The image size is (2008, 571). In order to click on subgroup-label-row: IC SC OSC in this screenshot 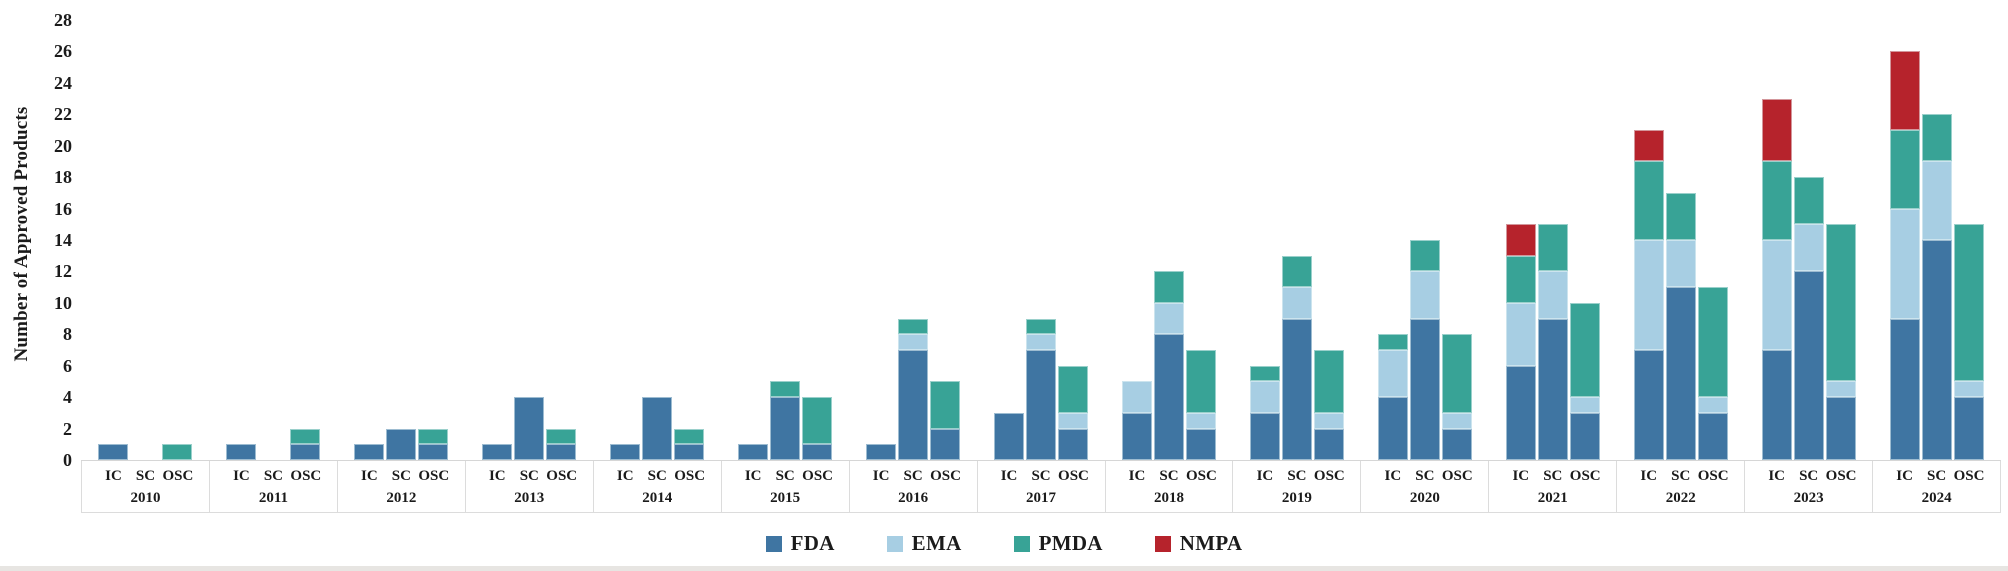, I will do `click(658, 476)`.